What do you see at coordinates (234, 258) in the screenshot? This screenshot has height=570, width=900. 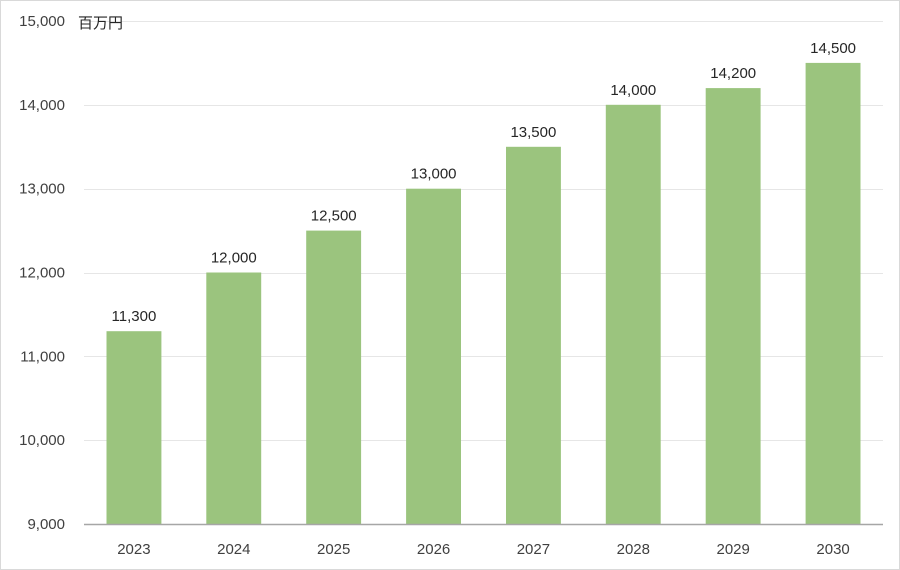 I see `data-label-2024: 12,000` at bounding box center [234, 258].